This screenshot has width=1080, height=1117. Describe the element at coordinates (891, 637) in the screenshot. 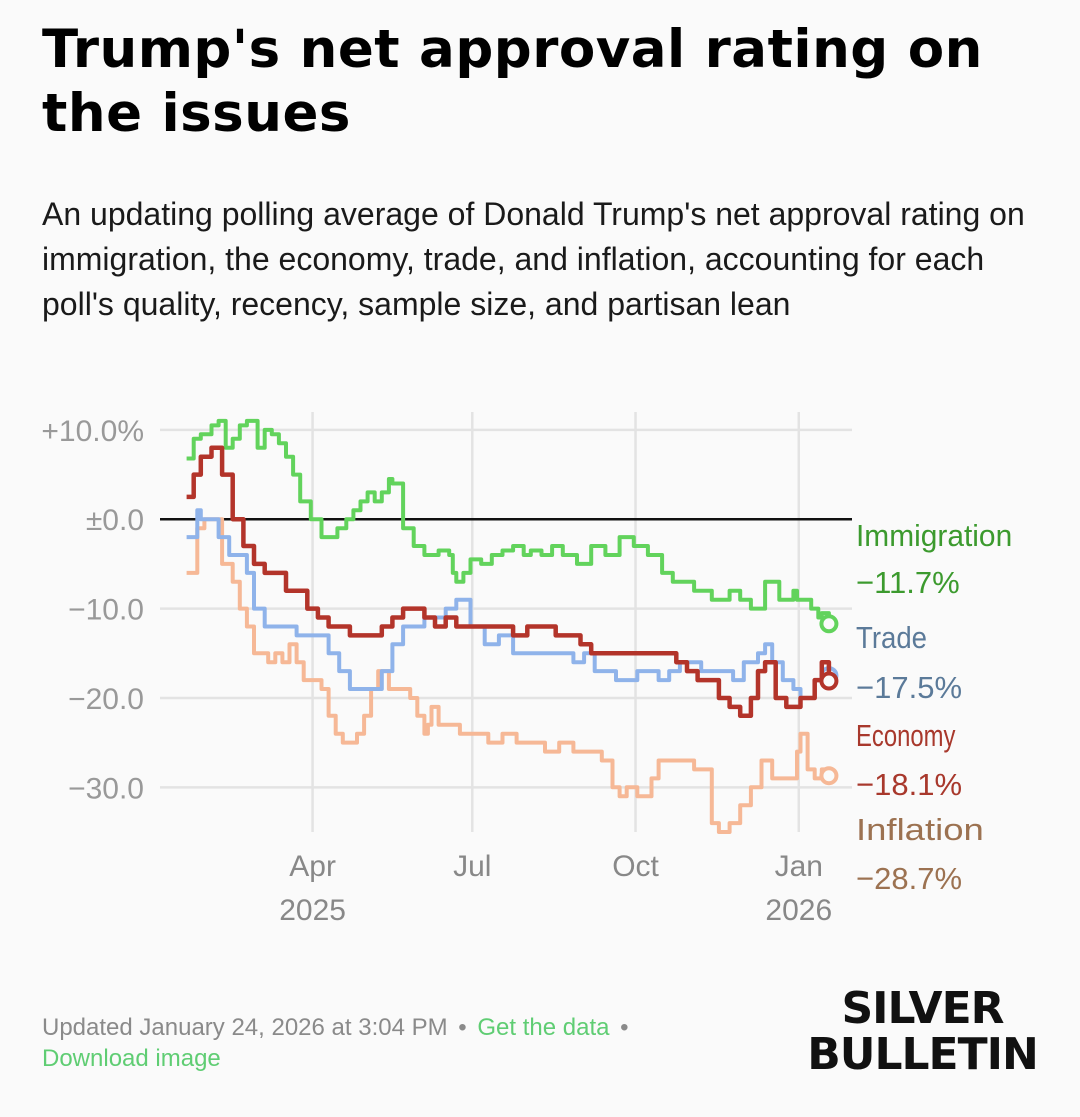

I see `series-name-label-trade: Trade` at that location.